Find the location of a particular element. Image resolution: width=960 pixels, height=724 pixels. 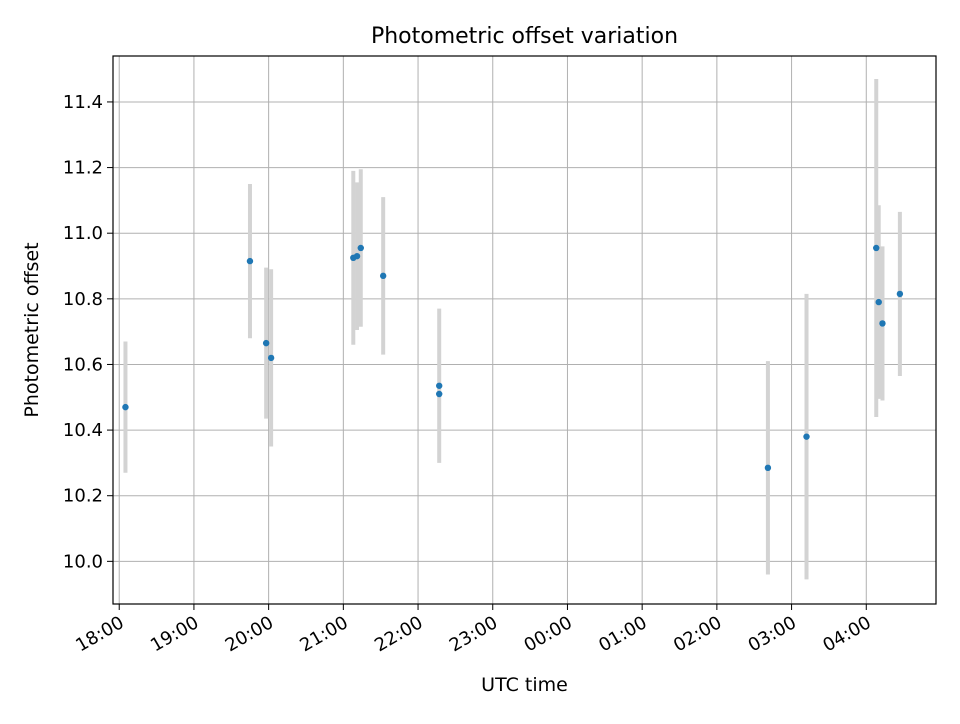

chart-title: Photometric offset variation is located at coordinates (524, 36).